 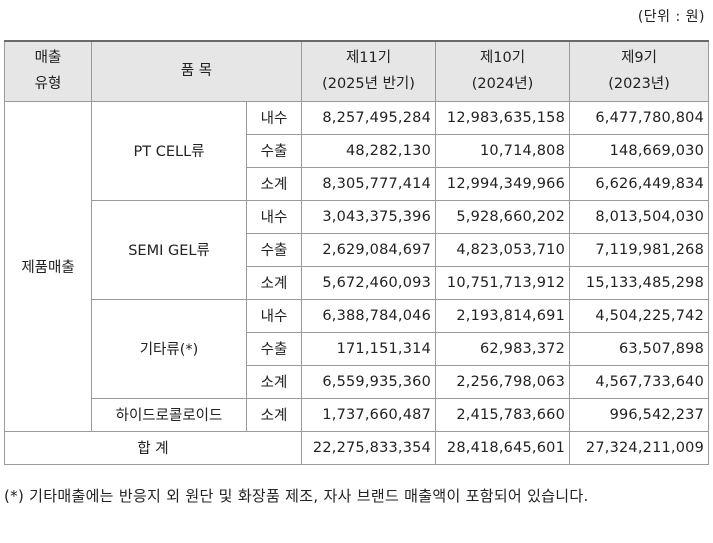 I want to click on value-cell: 6,559,935,360, so click(x=369, y=381).